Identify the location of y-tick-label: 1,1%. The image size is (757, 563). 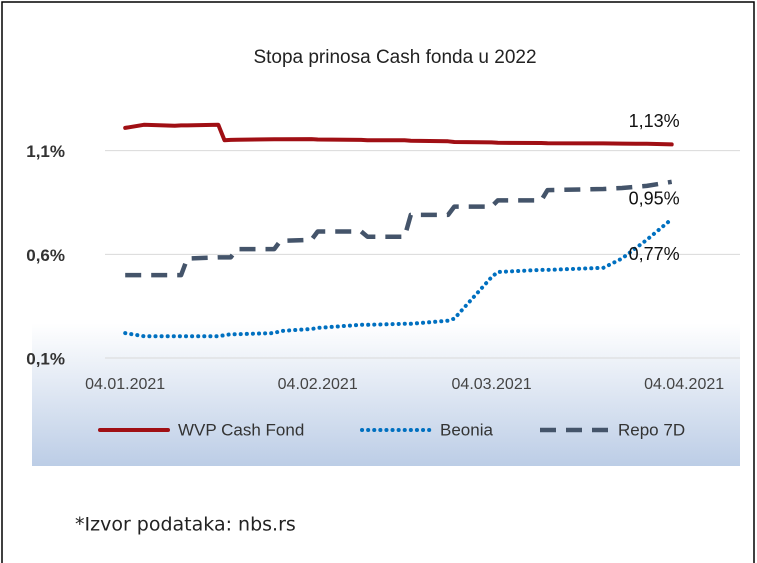
(45, 151).